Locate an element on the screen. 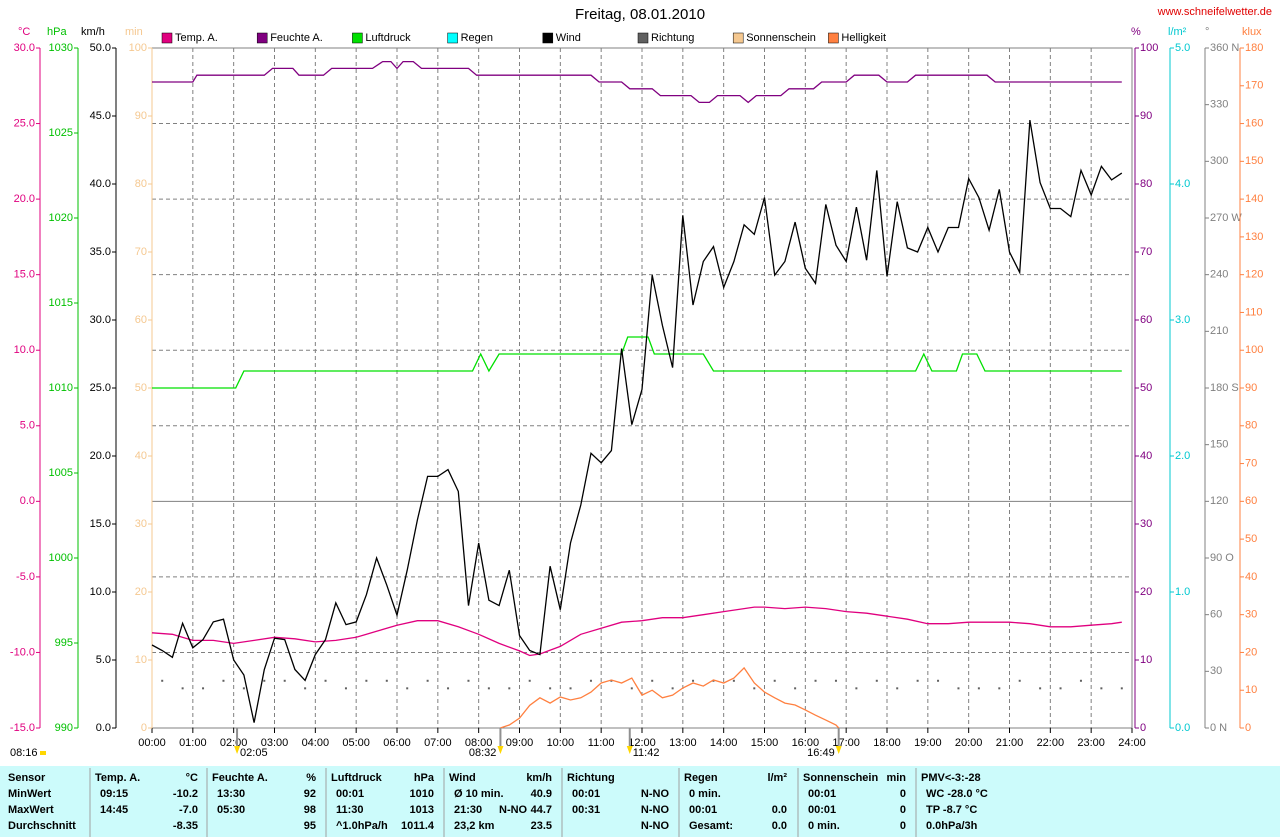  table-cell: Gesamt: is located at coordinates (711, 826).